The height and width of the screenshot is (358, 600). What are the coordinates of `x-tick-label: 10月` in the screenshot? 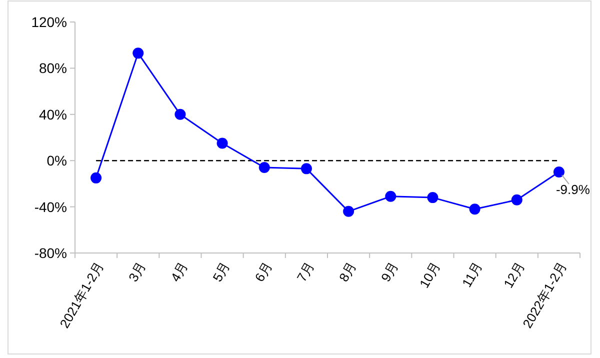 It's located at (430, 275).